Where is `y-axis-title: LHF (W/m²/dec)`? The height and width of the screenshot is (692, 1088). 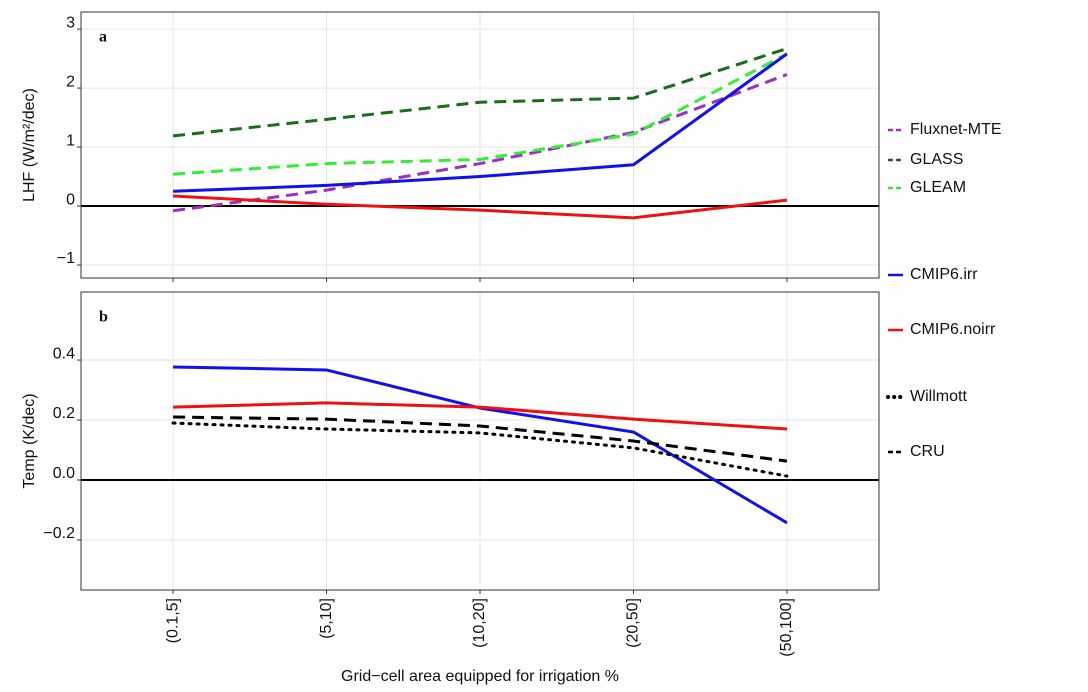 y-axis-title: LHF (W/m²/dec) is located at coordinates (29, 145).